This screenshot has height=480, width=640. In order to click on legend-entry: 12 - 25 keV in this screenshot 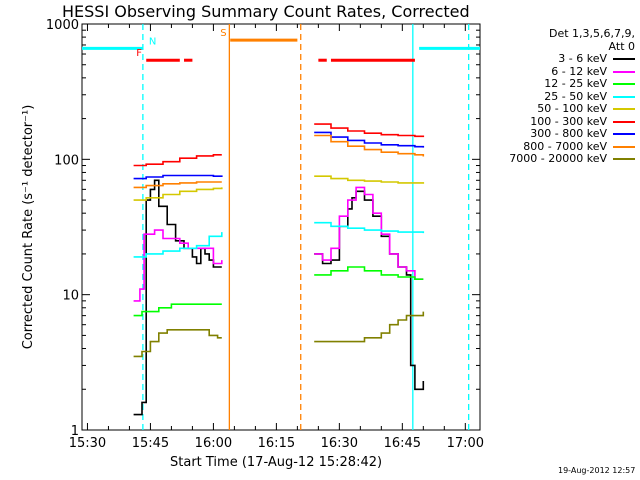, I will do `click(557, 84)`.